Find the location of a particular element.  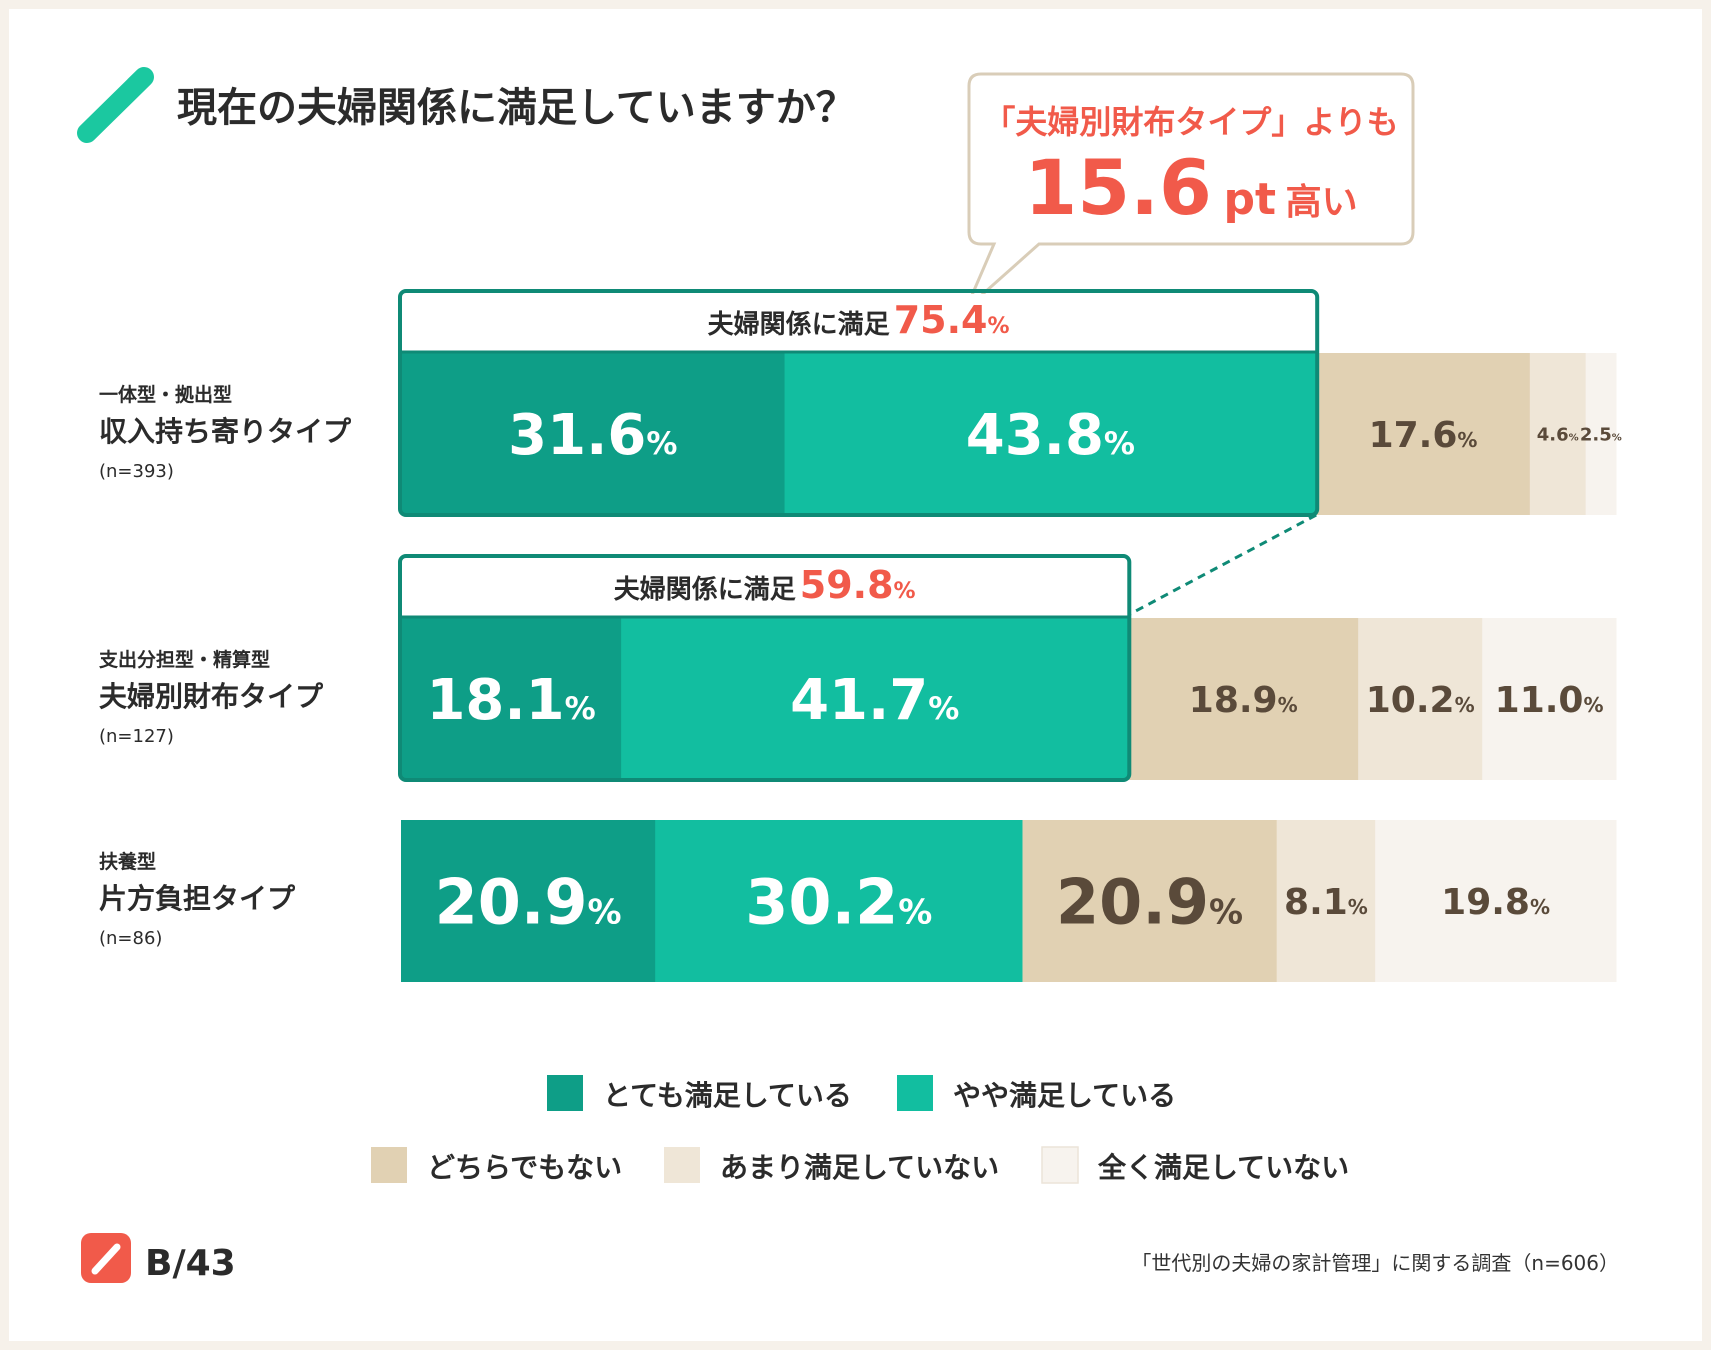

bar-value-label: 19.8% is located at coordinates (1495, 902).